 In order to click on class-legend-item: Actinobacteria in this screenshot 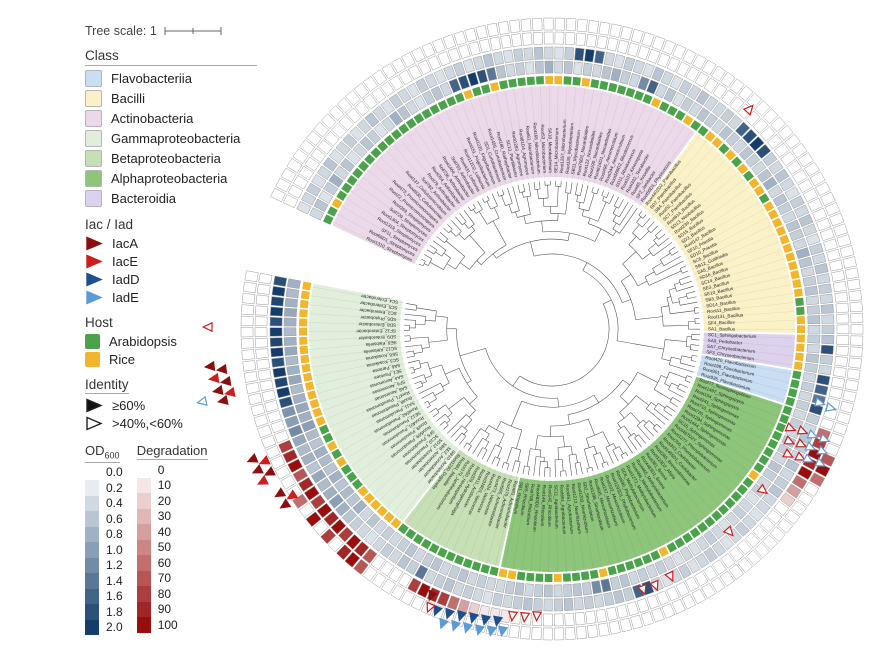, I will do `click(177, 118)`.